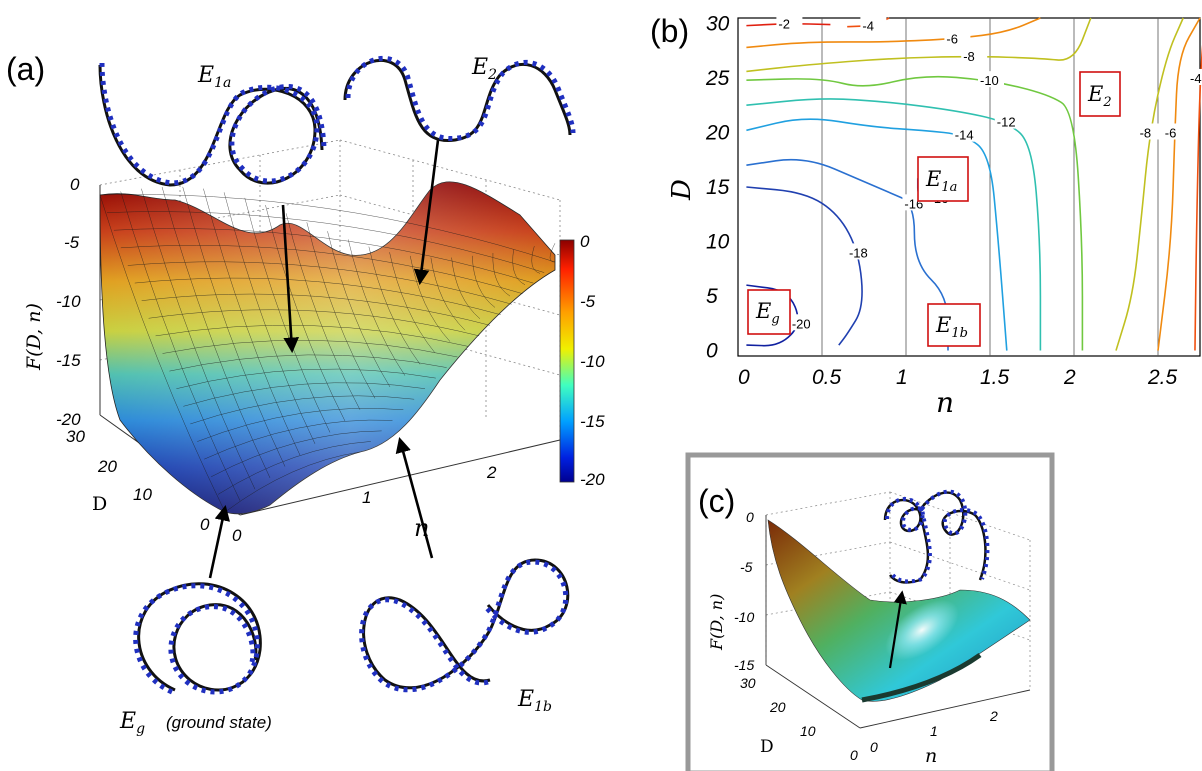 The height and width of the screenshot is (771, 1202). What do you see at coordinates (945, 402) in the screenshot?
I see `contour-x-axis-label: n` at bounding box center [945, 402].